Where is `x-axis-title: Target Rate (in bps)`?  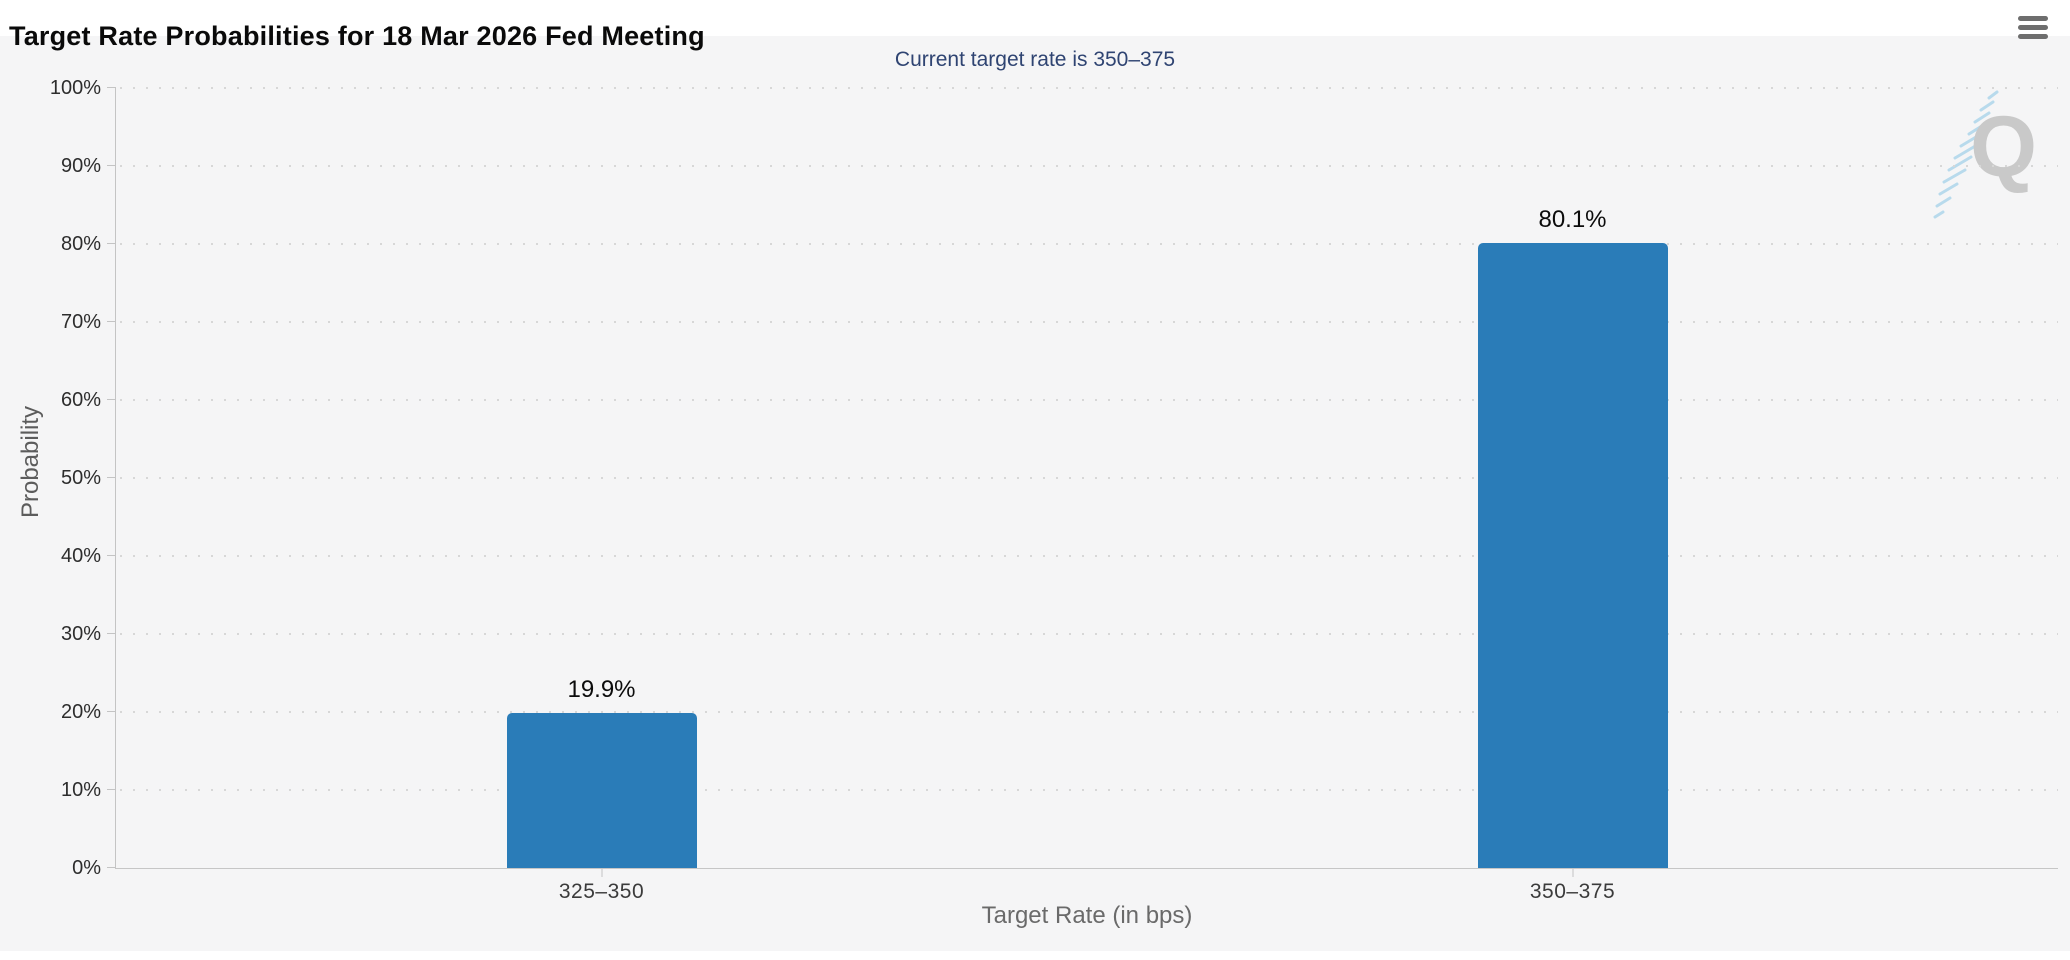
x-axis-title: Target Rate (in bps) is located at coordinates (1087, 915).